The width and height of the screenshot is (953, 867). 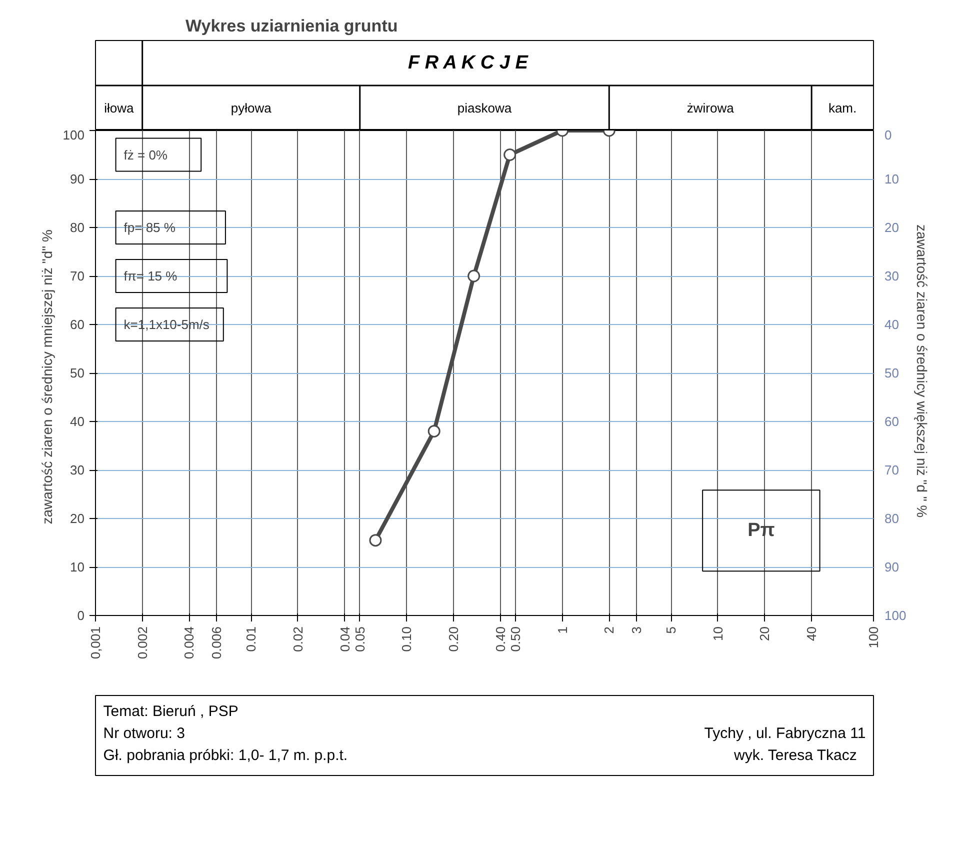 I want to click on text: iłowa, so click(x=119, y=108).